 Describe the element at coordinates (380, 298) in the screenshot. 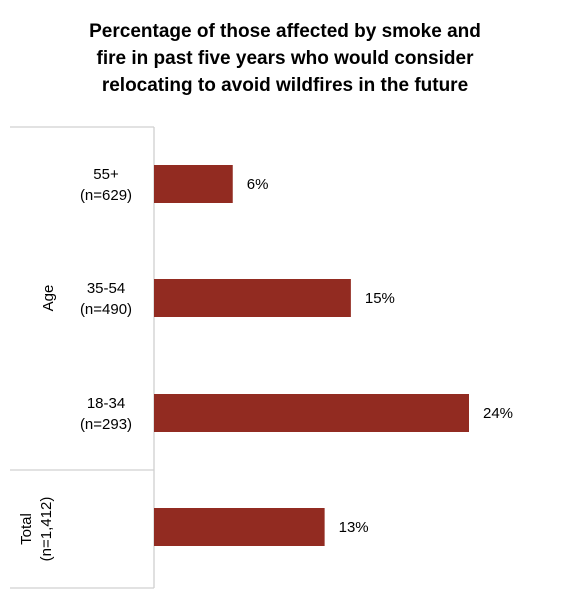

I see `value-label-0-1: 15%` at that location.